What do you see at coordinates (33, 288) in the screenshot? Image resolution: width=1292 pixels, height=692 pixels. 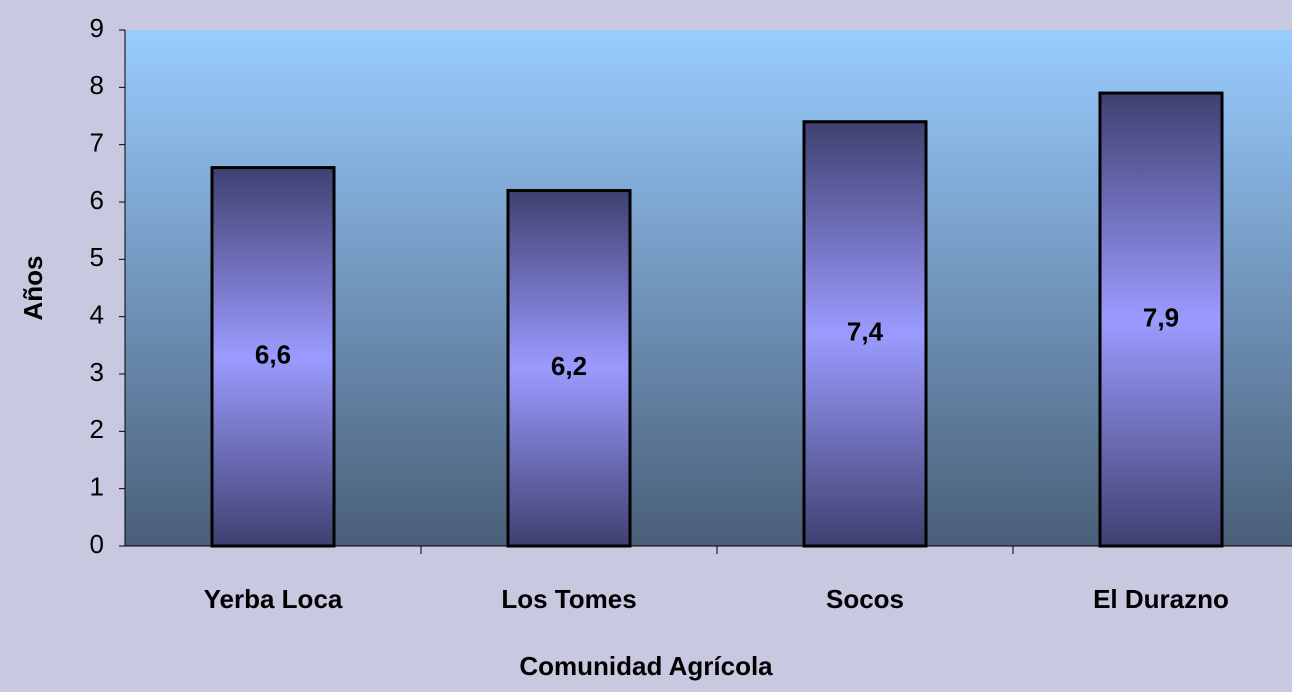 I see `y-axis-title: Años` at bounding box center [33, 288].